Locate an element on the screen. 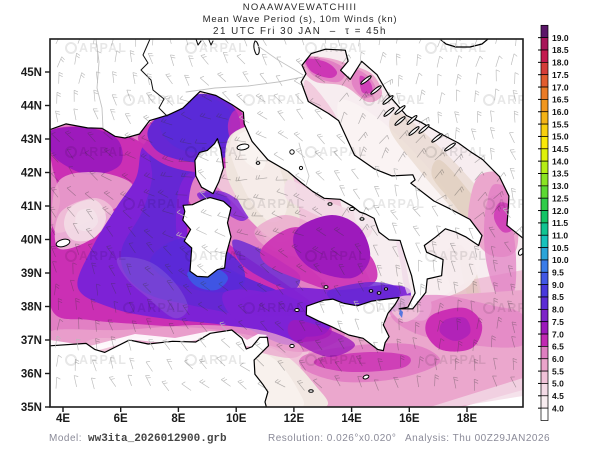  svg-text: 18.5 is located at coordinates (560, 50).